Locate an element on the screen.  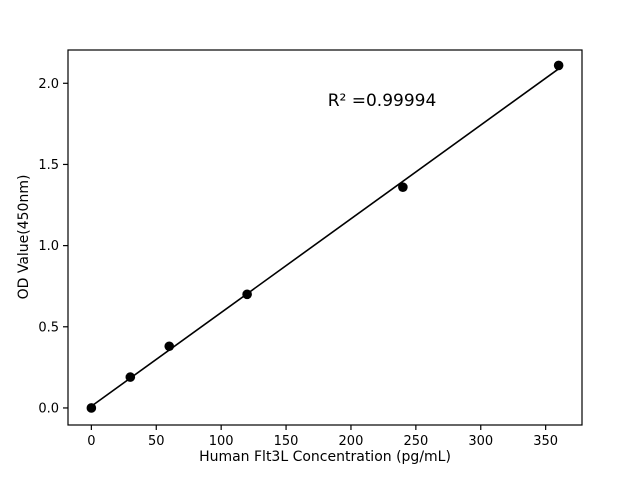
x-tick-label: 200 is located at coordinates (351, 441).